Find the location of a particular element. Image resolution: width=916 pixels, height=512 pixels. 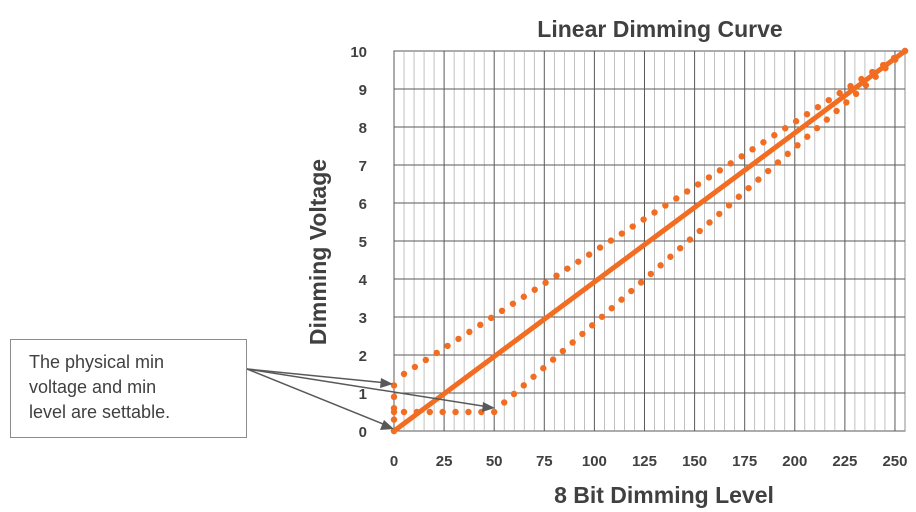

x-tick-label: 25 is located at coordinates (444, 461).